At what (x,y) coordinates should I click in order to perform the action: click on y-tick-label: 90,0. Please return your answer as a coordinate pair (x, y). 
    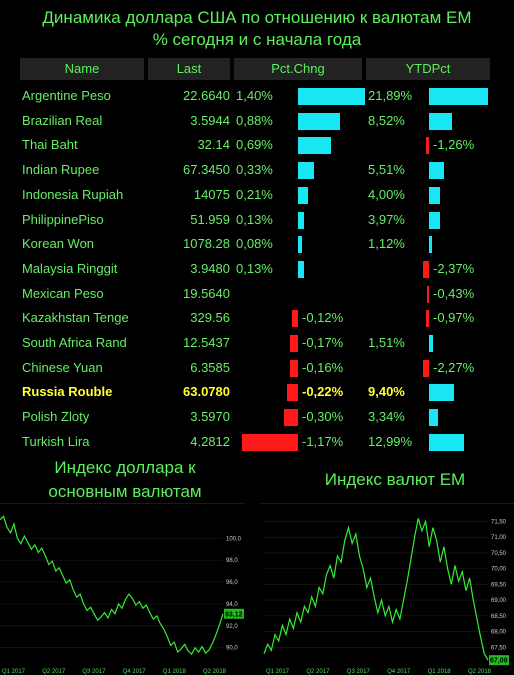
    Looking at the image, I should click on (232, 649).